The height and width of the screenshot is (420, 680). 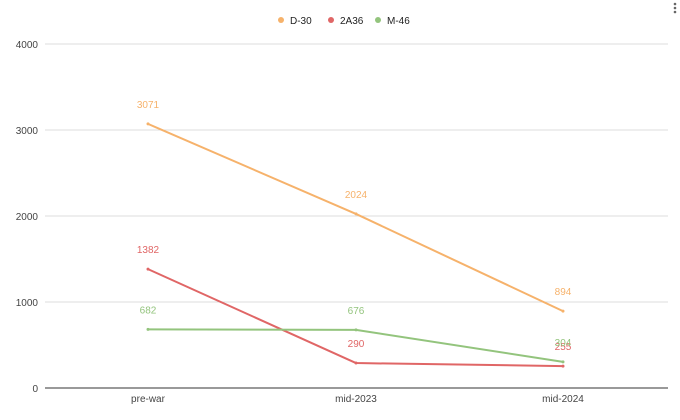 I want to click on data-label: 676, so click(x=356, y=311).